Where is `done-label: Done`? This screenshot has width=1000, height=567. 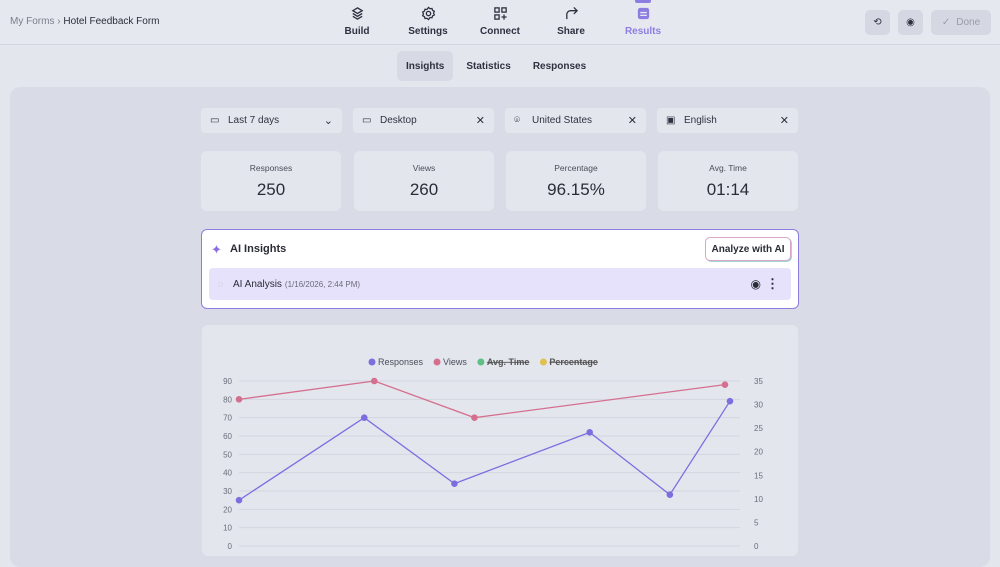 done-label: Done is located at coordinates (968, 22).